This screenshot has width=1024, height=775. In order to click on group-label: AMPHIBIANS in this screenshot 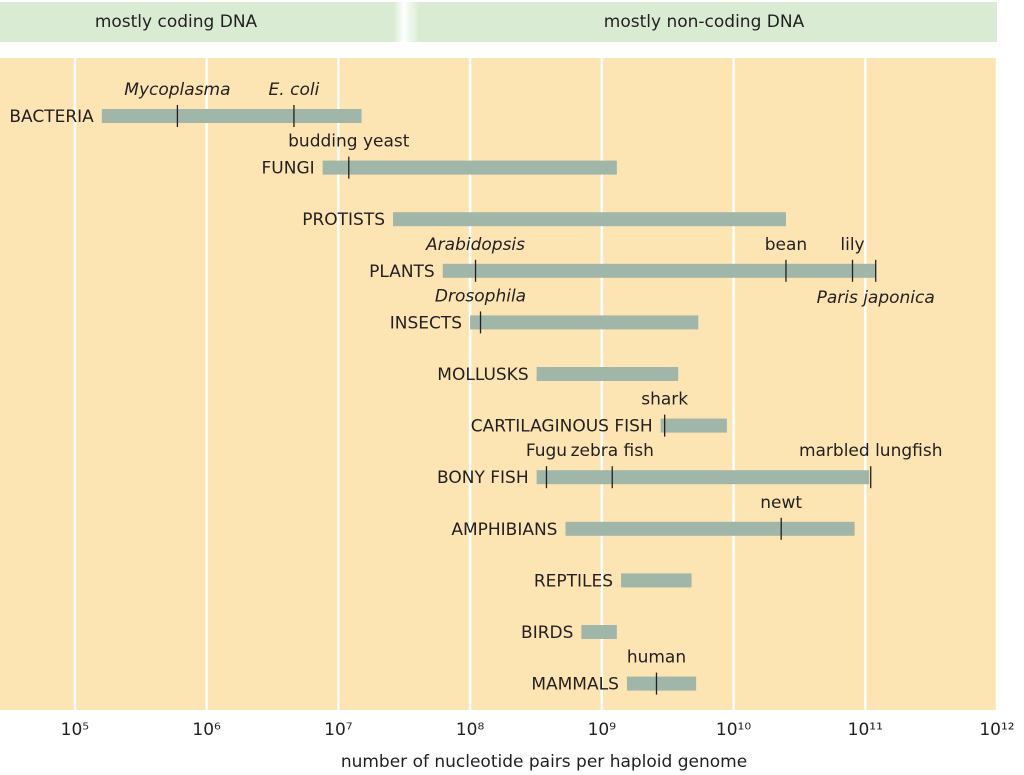, I will do `click(504, 530)`.